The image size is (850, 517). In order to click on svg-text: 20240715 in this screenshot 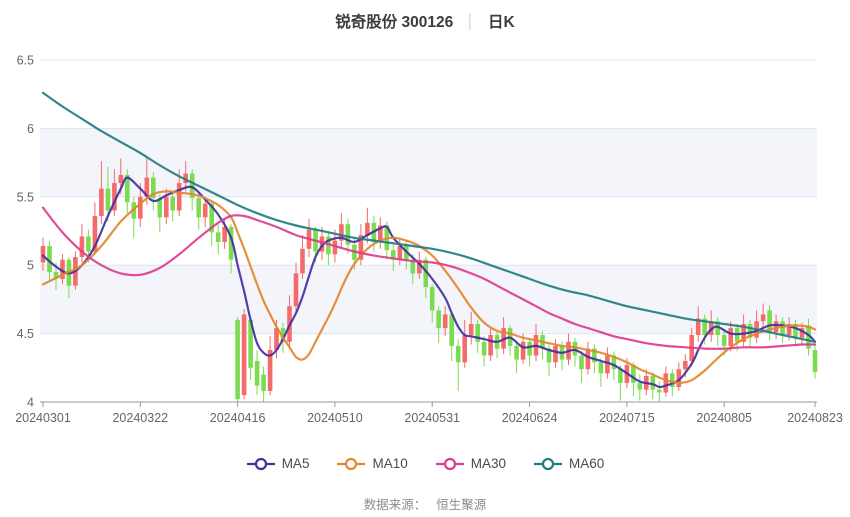, I will do `click(627, 418)`.